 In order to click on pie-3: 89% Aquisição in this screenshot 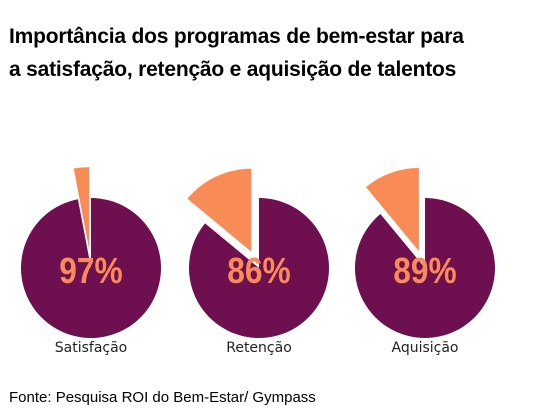, I will do `click(424, 262)`.